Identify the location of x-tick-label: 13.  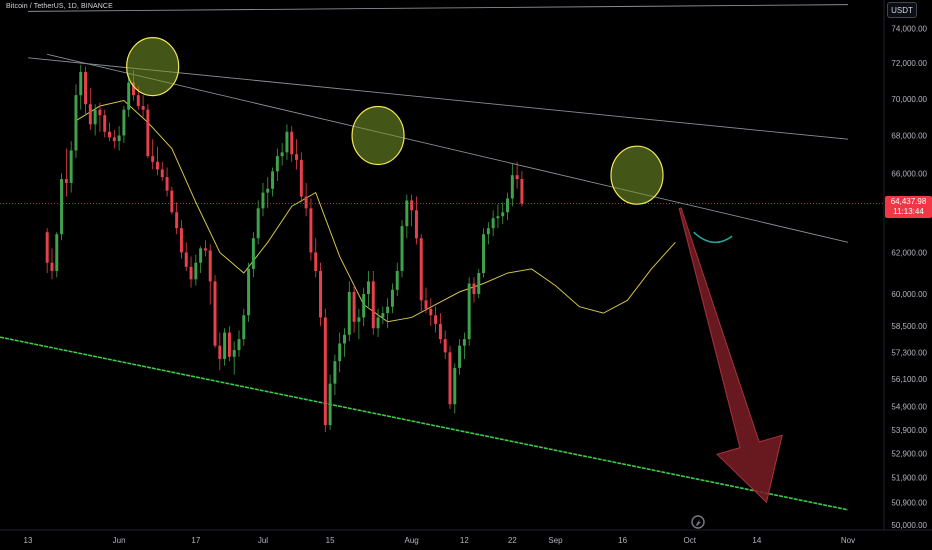
(28, 540).